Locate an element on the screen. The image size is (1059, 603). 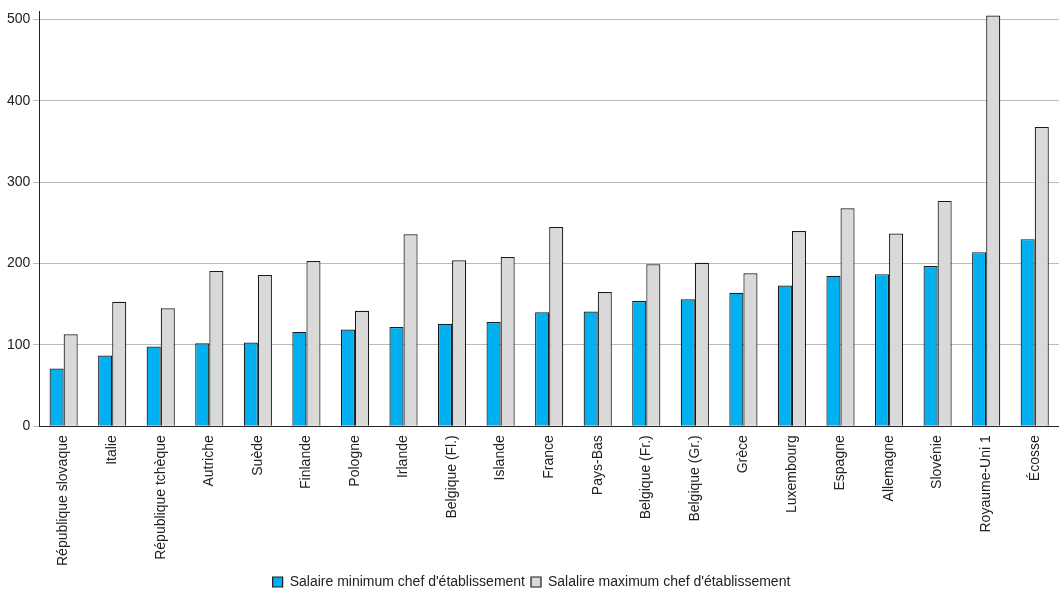
y-tick-label: 500 is located at coordinates (19, 18).